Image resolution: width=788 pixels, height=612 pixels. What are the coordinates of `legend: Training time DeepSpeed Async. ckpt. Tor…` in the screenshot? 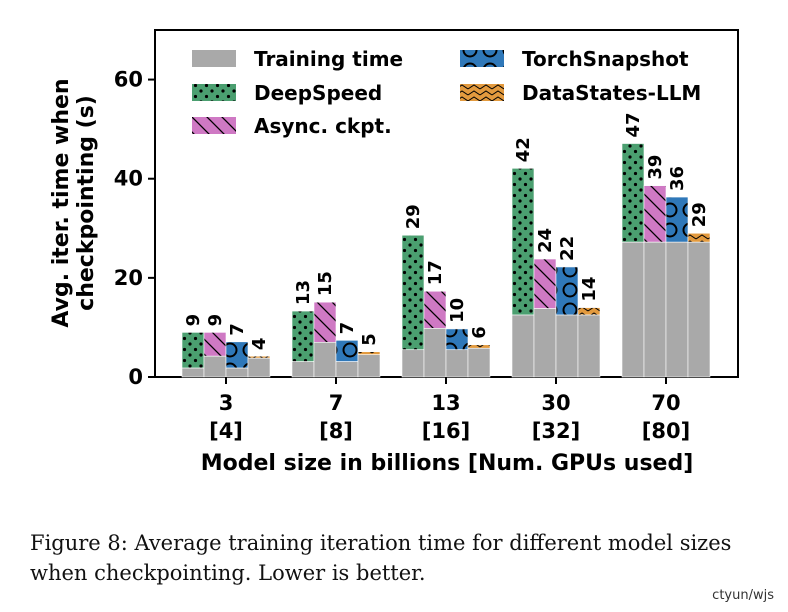 It's located at (446, 92).